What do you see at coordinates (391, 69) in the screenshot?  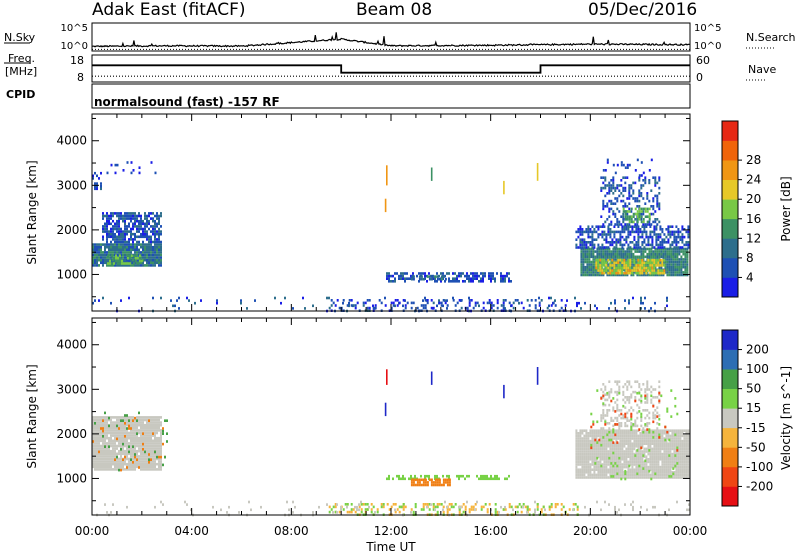 I see `freq-series-line` at bounding box center [391, 69].